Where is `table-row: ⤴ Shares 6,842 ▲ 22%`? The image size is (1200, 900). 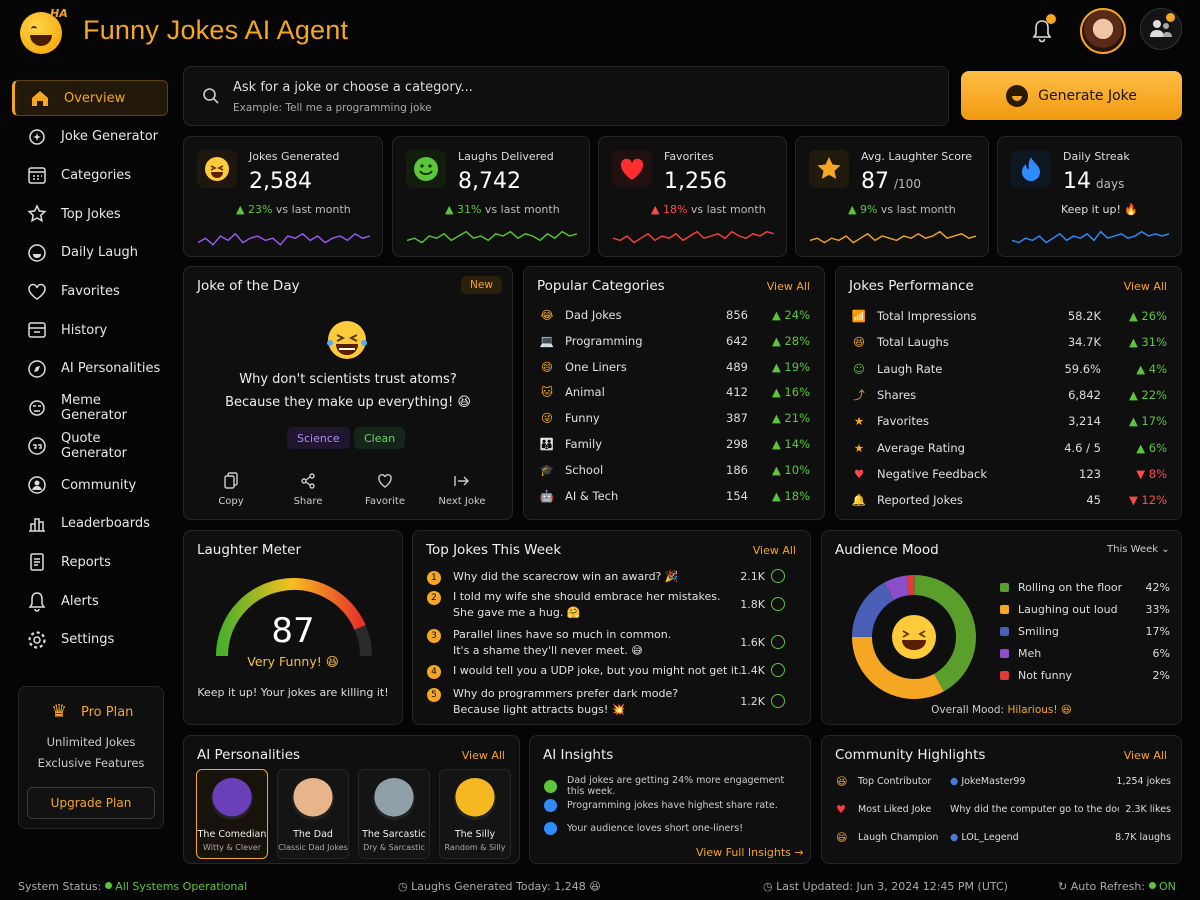
table-row: ⤴ Shares 6,842 ▲ 22% is located at coordinates (1008, 395).